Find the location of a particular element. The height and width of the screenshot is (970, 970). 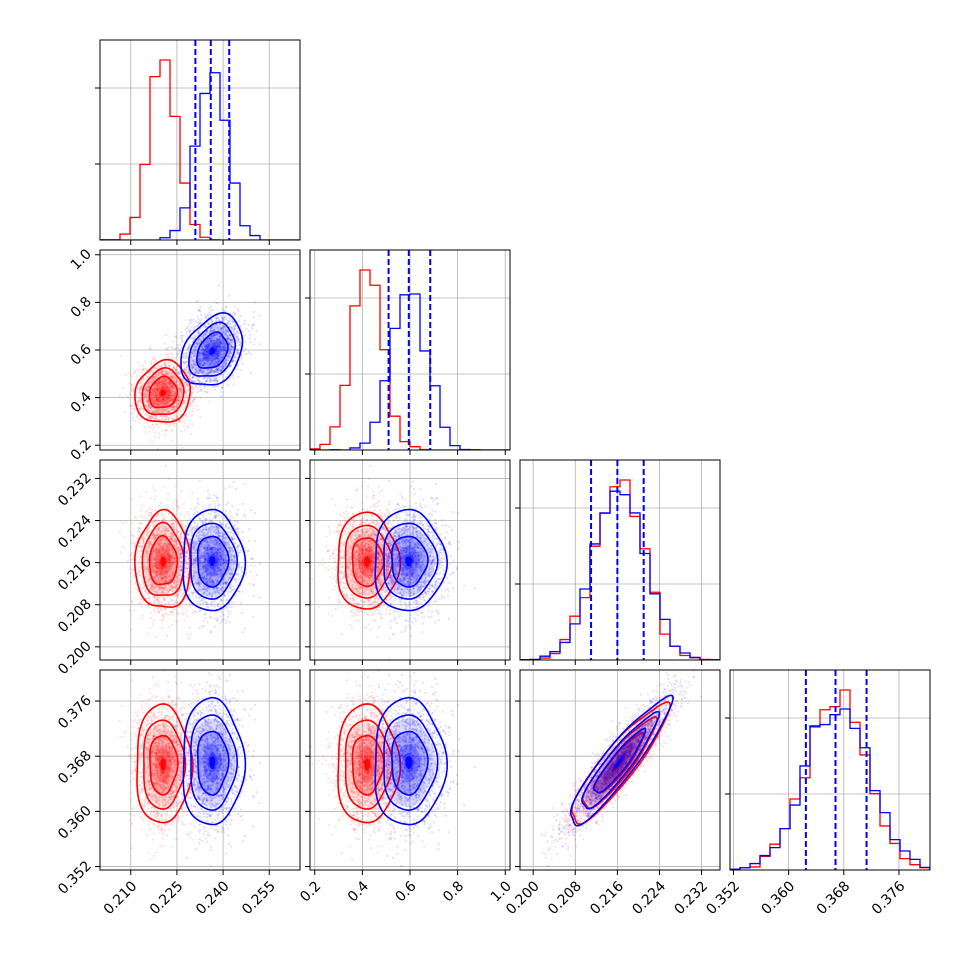

panel-frame is located at coordinates (830, 770).